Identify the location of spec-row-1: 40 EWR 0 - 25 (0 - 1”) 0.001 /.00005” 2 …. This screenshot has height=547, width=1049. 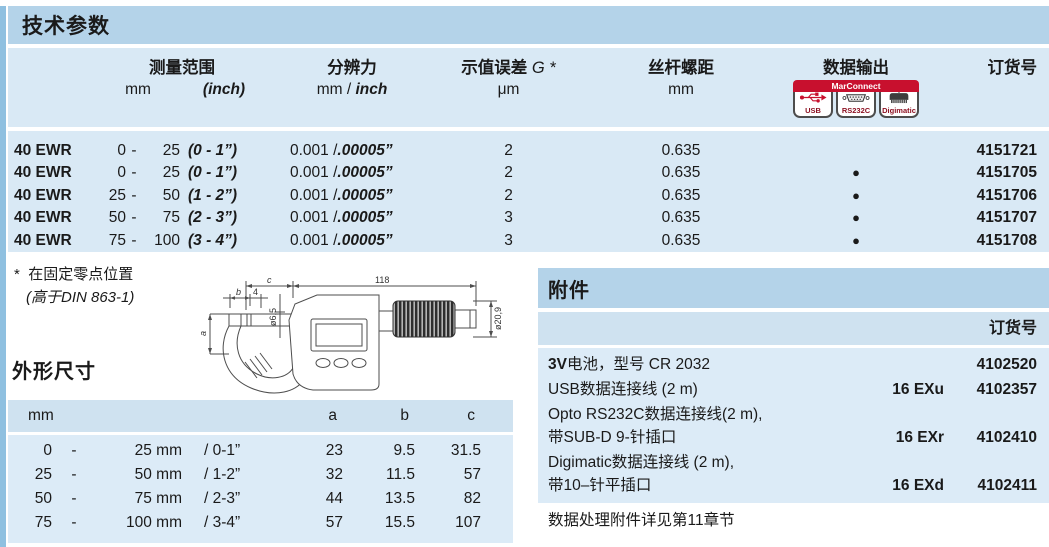
(528, 151).